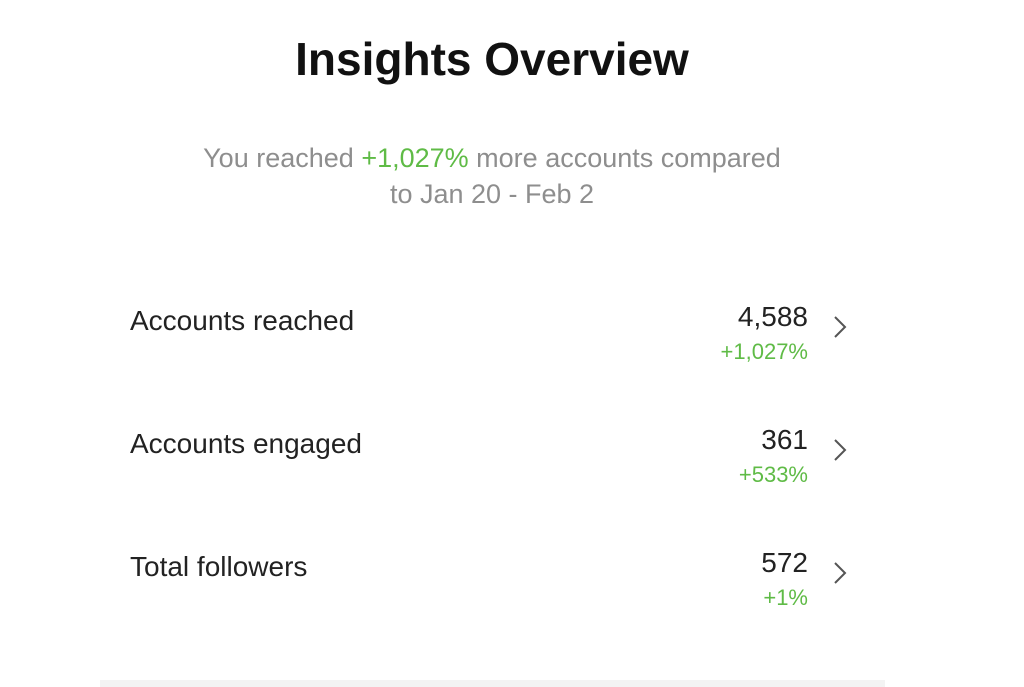  Describe the element at coordinates (785, 597) in the screenshot. I see `metric-change: +1%` at that location.